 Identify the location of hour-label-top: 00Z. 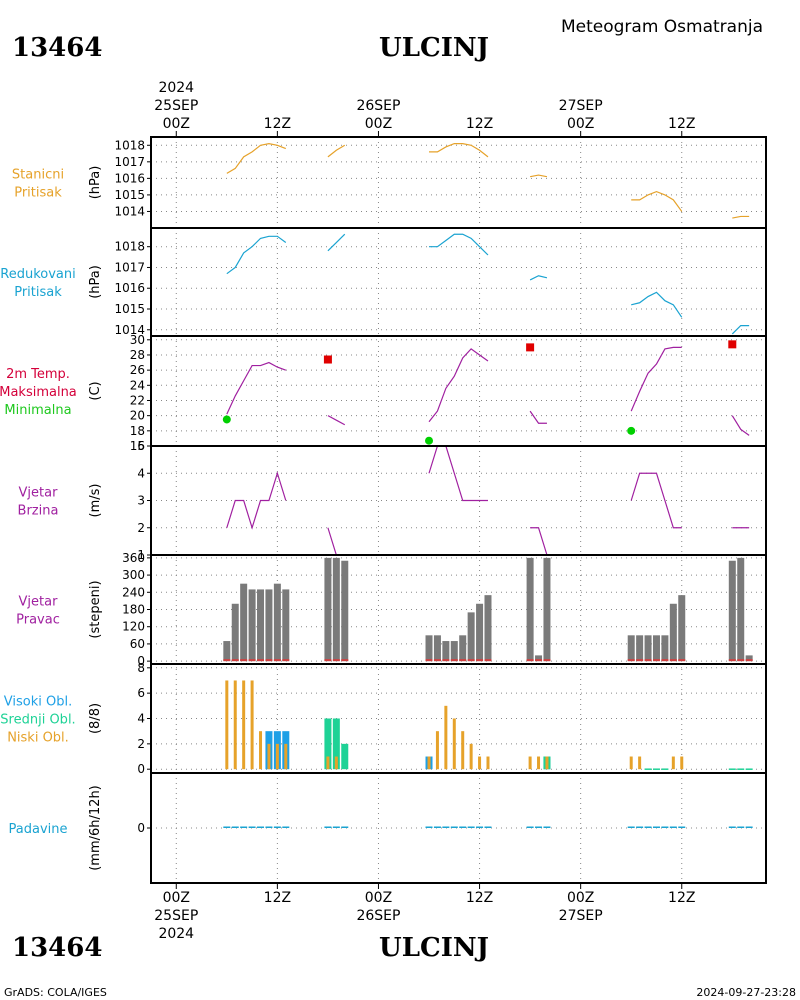
(378, 124).